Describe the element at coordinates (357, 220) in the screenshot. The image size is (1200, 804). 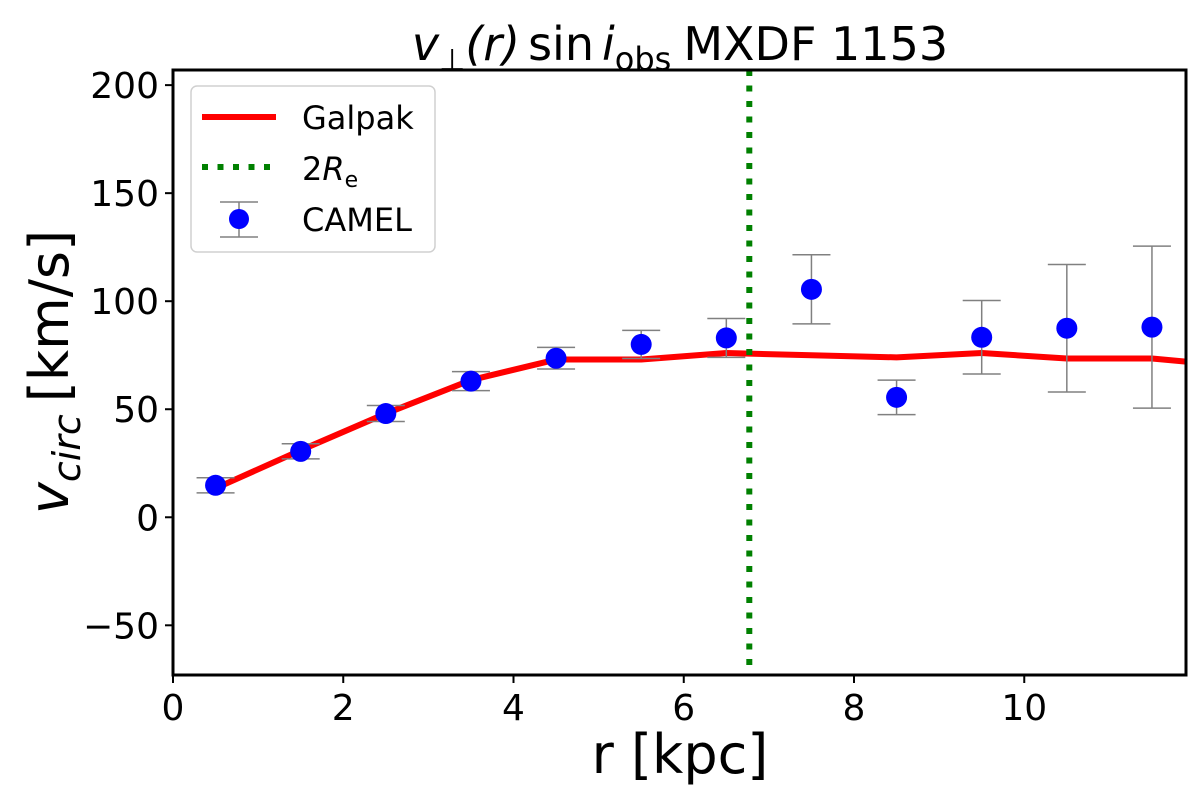
I see `legend-camel-label: CAMEL` at that location.